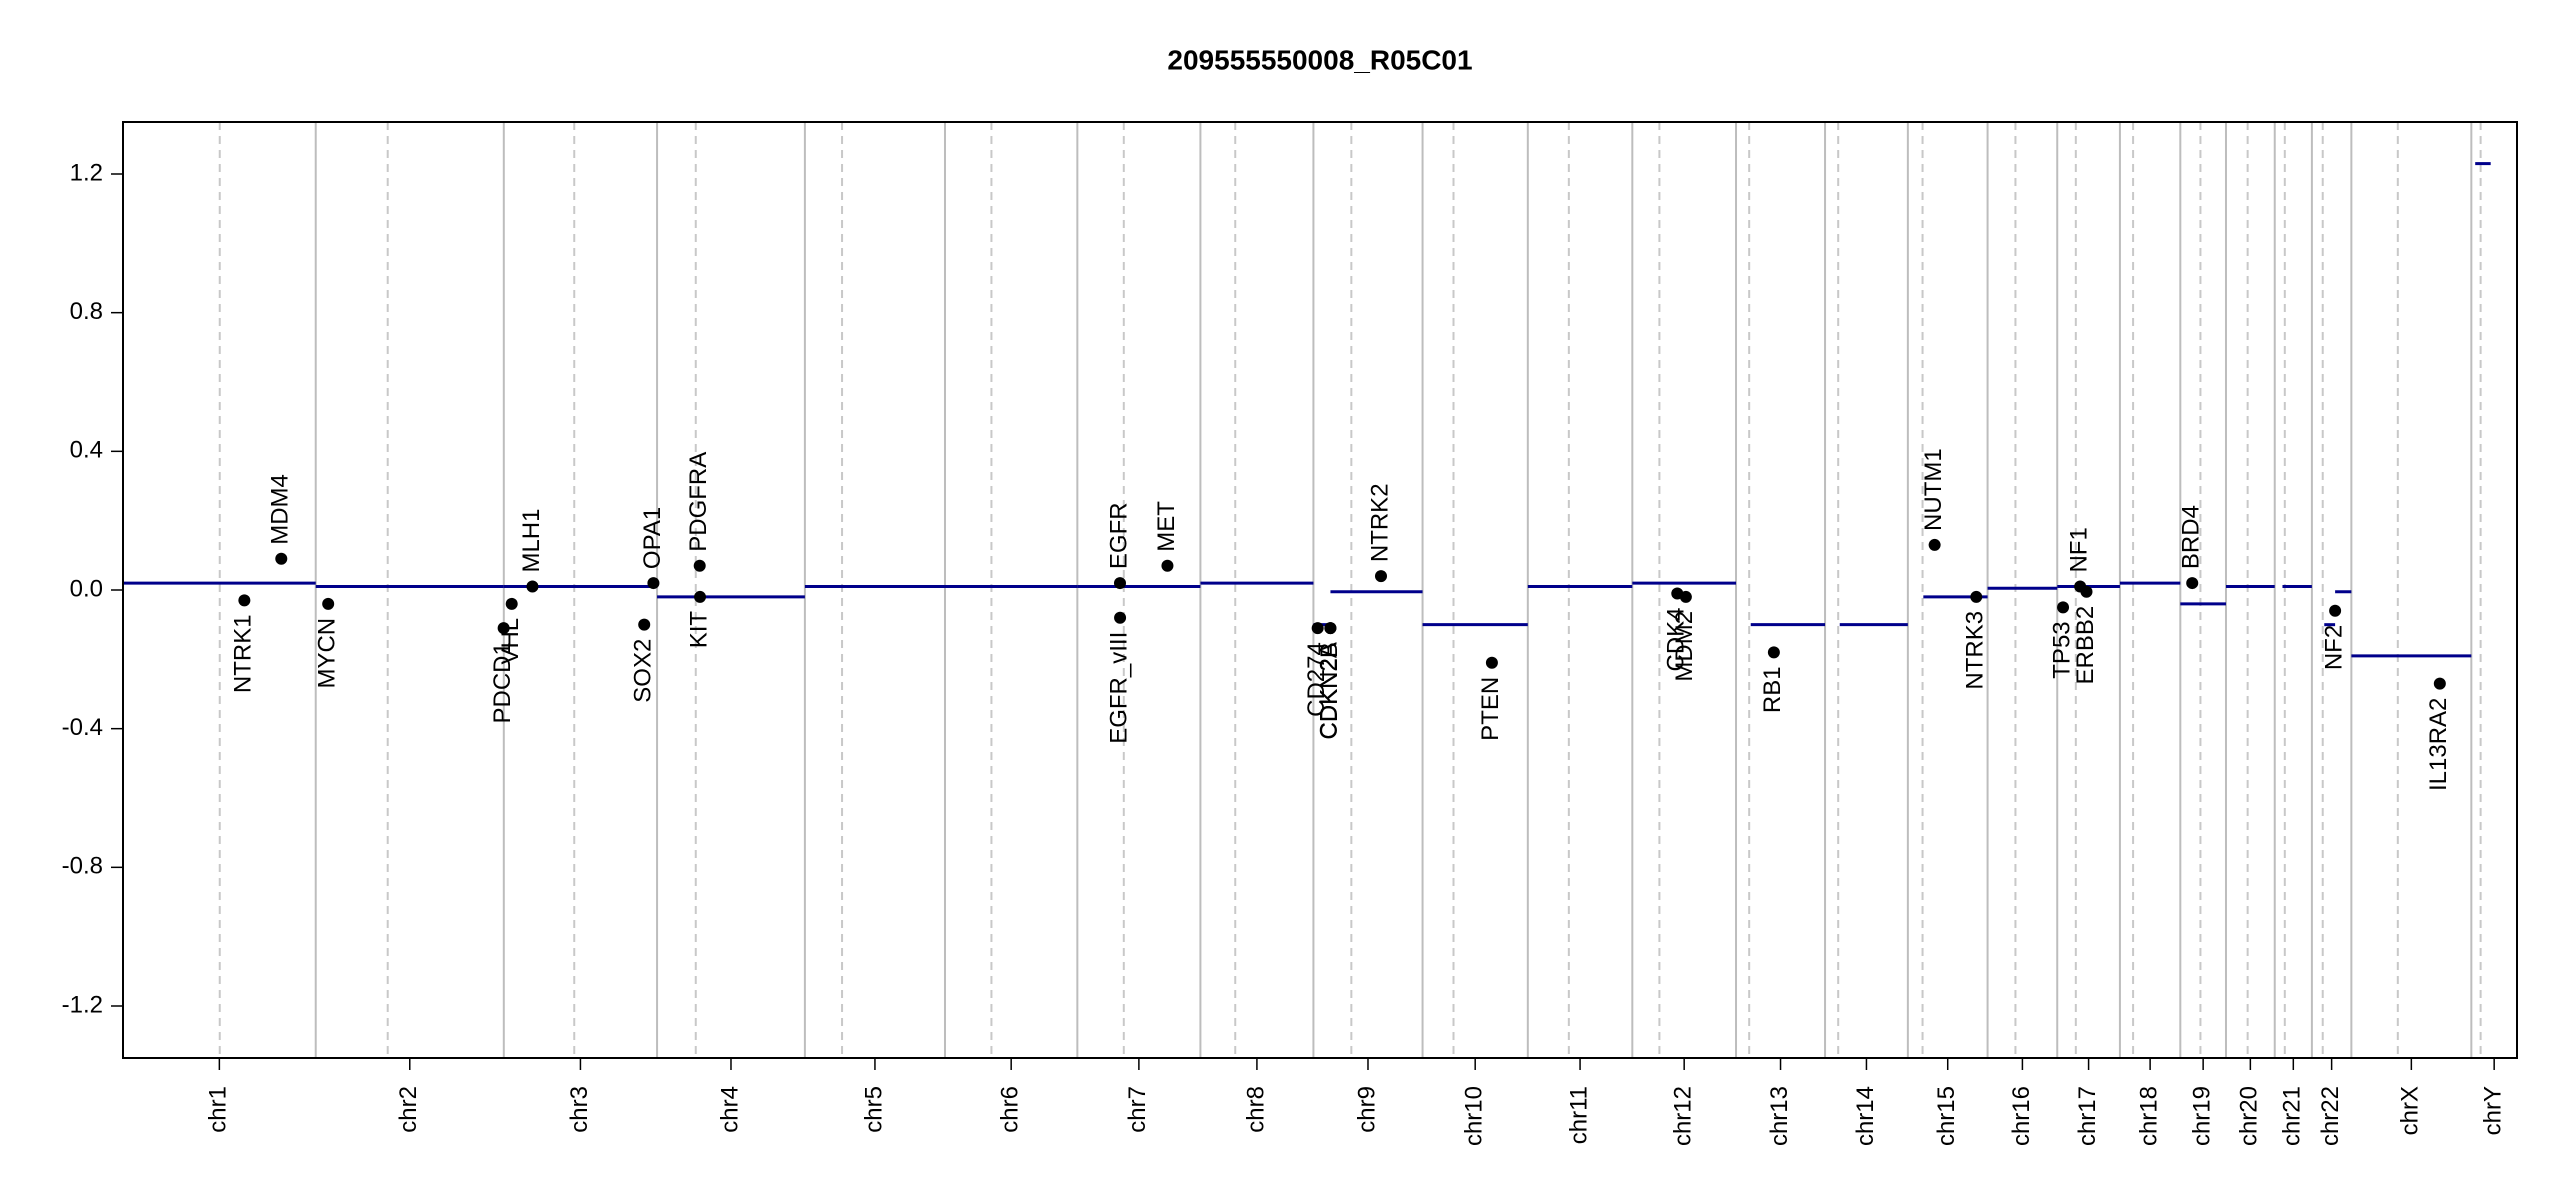 The image size is (2550, 1200). What do you see at coordinates (1255, 1109) in the screenshot?
I see `x-tick-label: chr8` at bounding box center [1255, 1109].